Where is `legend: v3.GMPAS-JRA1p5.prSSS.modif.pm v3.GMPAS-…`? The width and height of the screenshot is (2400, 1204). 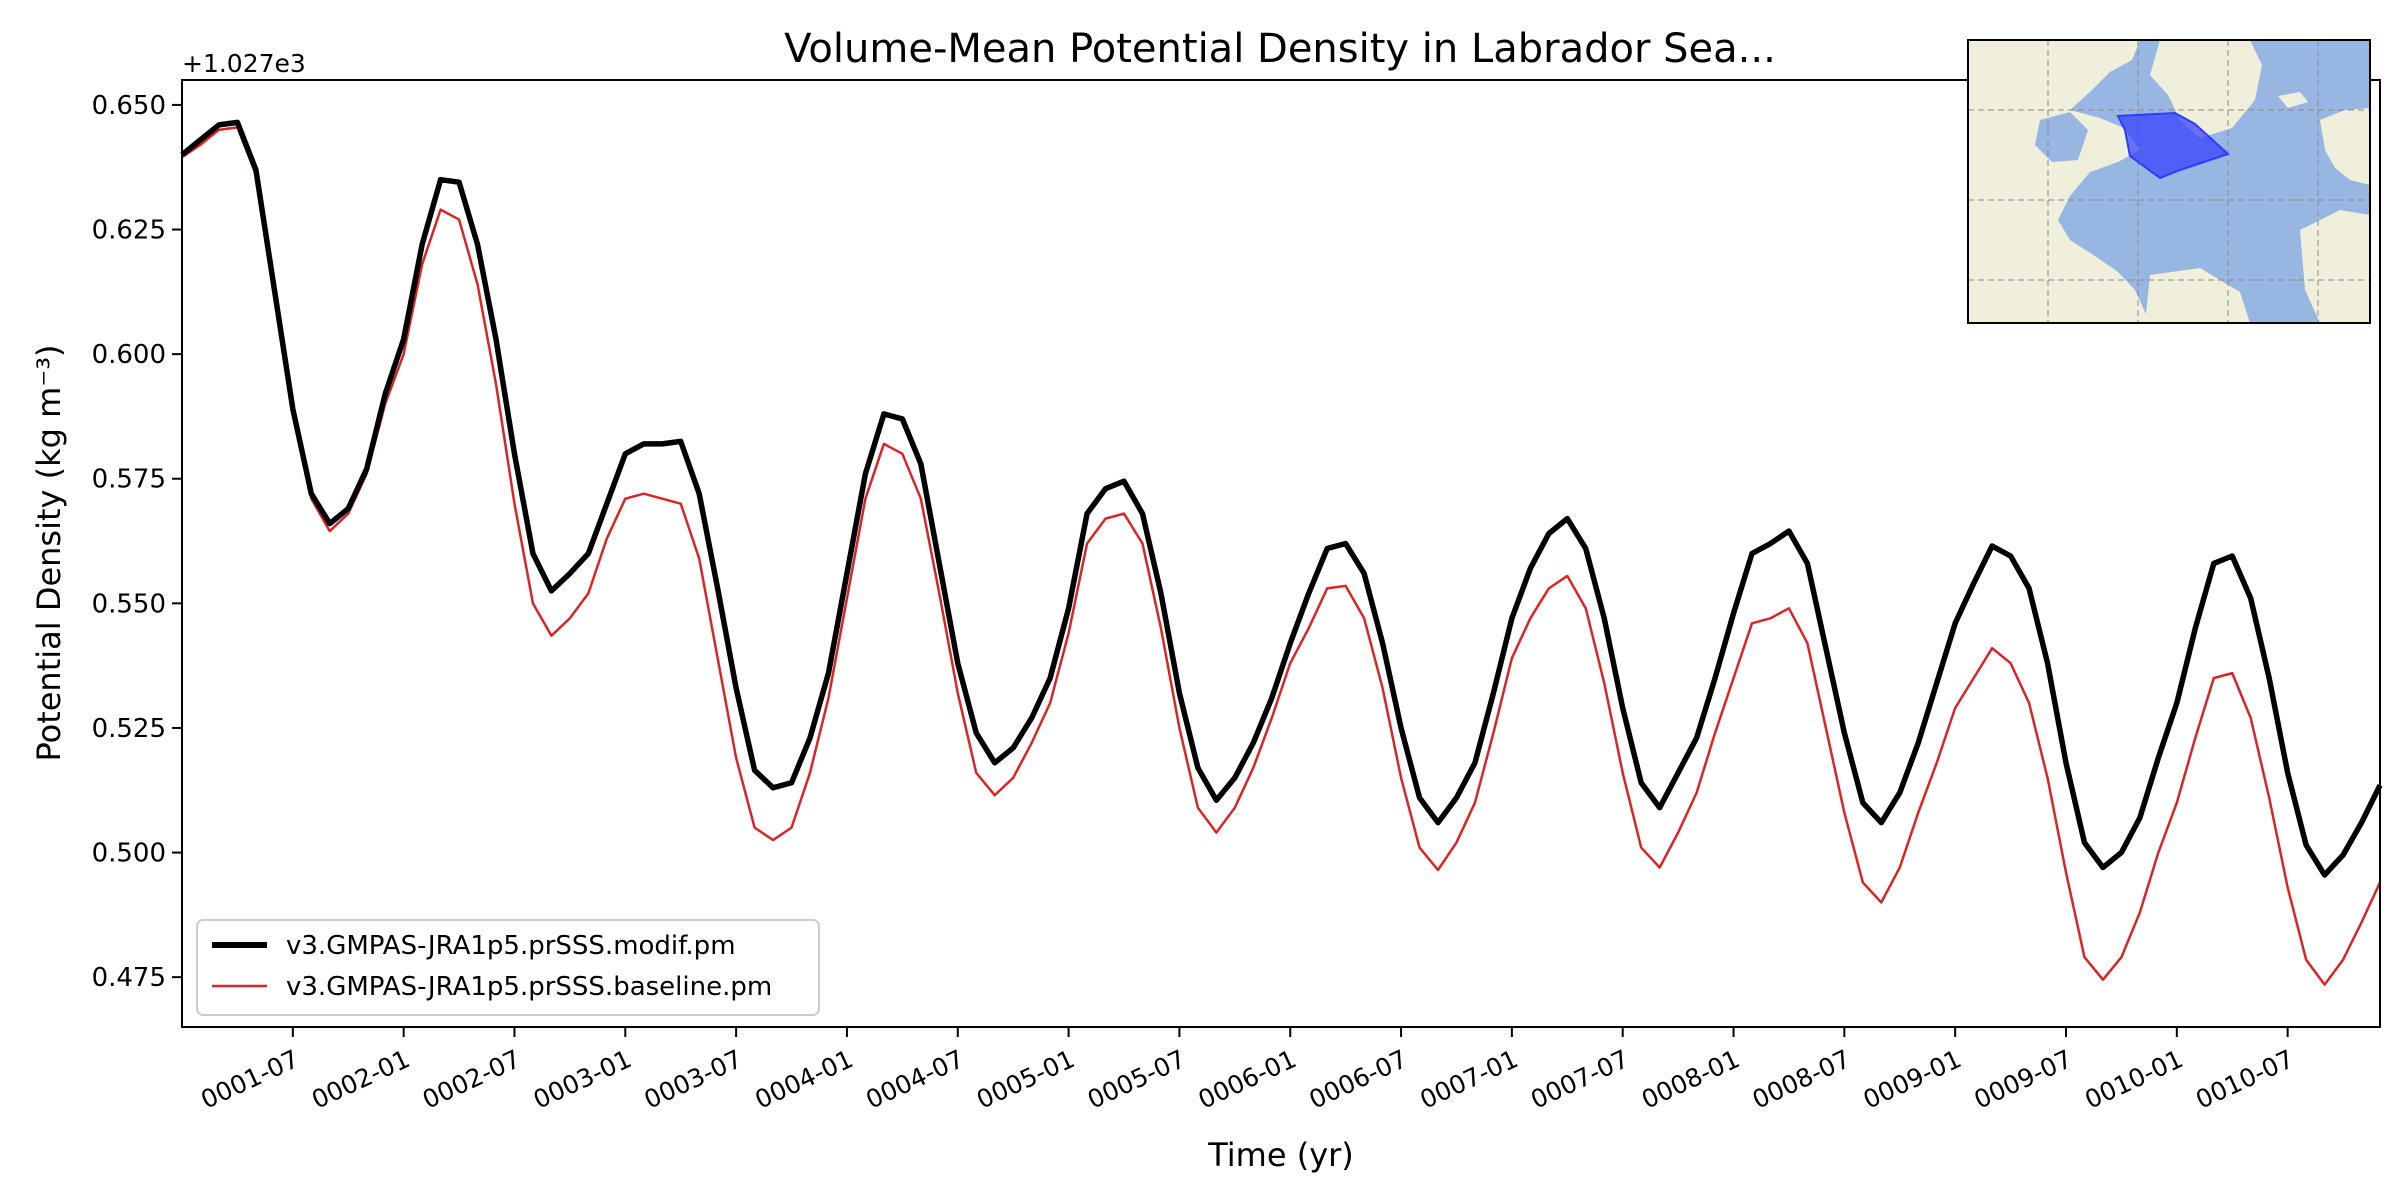 legend: v3.GMPAS-JRA1p5.prSSS.modif.pm v3.GMPAS-… is located at coordinates (508, 967).